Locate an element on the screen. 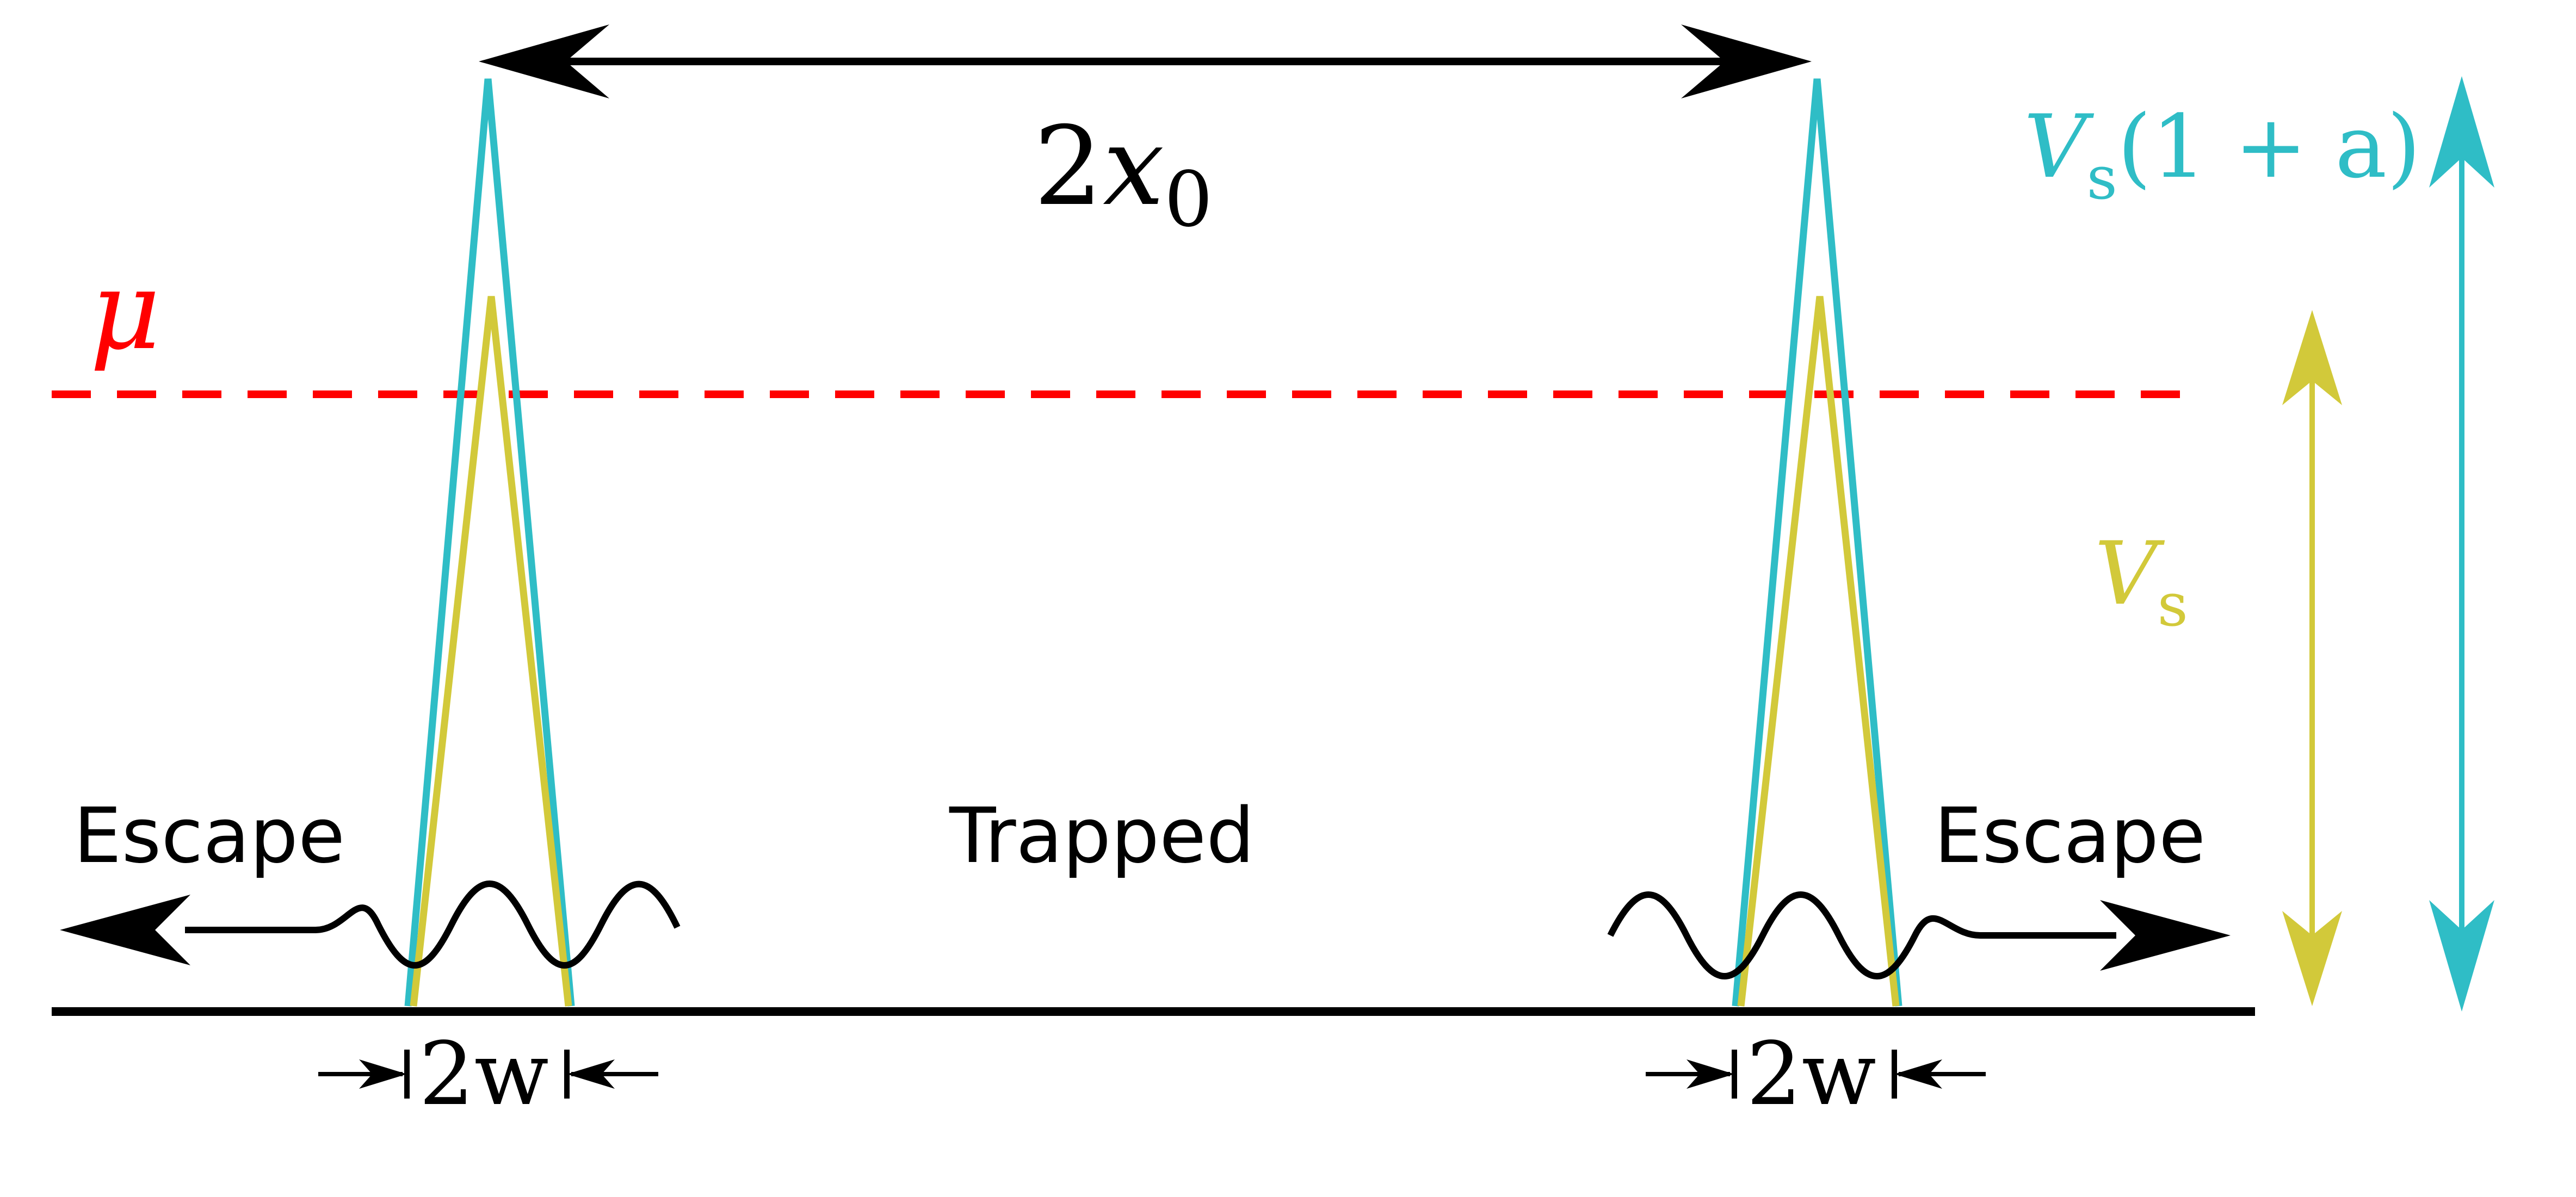  width-right-label: 2w is located at coordinates (1811, 1074).